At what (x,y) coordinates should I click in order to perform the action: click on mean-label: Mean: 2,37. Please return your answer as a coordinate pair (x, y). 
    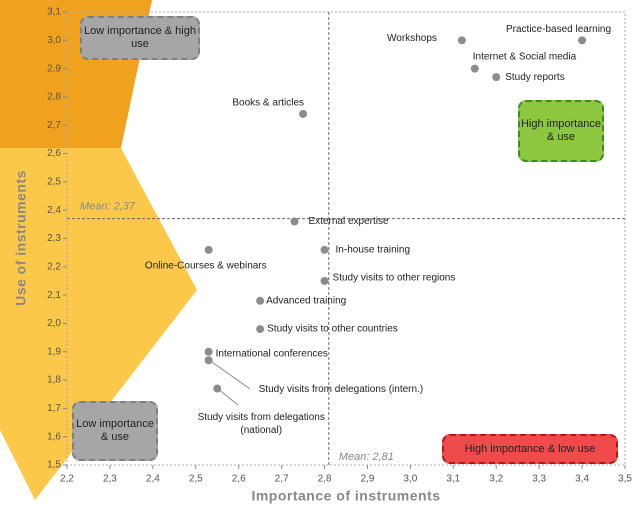
    Looking at the image, I should click on (108, 207).